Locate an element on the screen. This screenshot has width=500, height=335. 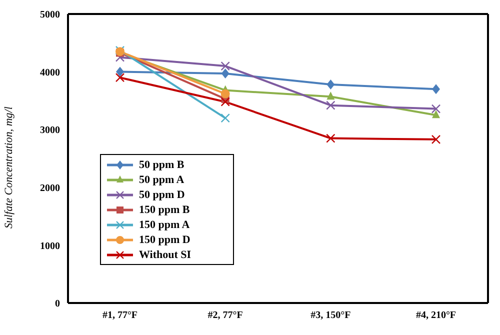
y-tick-label: 3000 is located at coordinates (50, 130).